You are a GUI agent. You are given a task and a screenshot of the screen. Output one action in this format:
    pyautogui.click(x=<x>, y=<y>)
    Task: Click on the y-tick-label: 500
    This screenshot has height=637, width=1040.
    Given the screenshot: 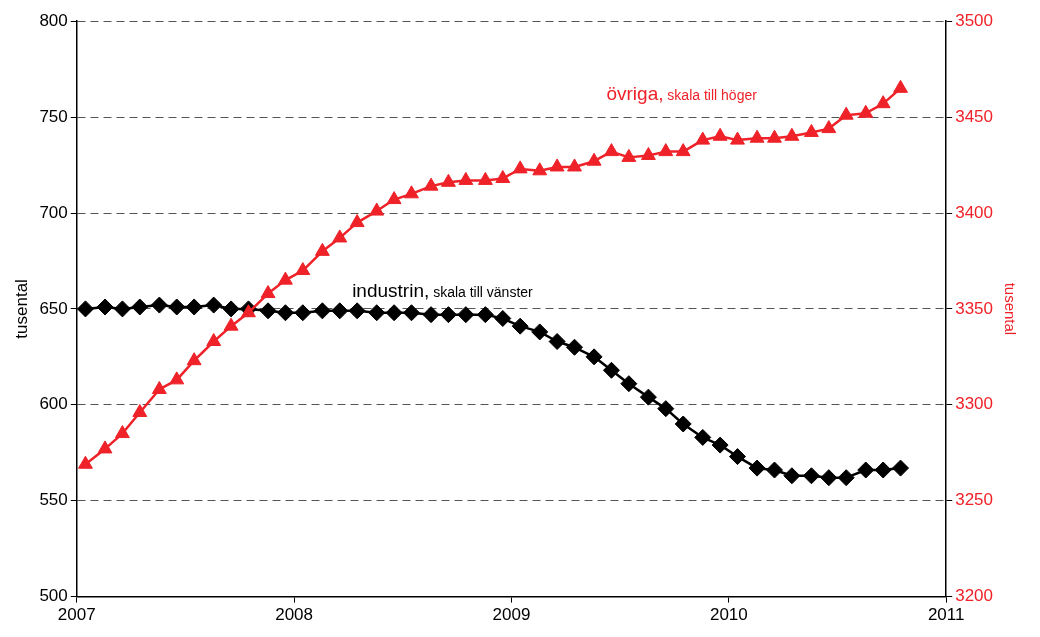 What is the action you would take?
    pyautogui.click(x=53, y=596)
    